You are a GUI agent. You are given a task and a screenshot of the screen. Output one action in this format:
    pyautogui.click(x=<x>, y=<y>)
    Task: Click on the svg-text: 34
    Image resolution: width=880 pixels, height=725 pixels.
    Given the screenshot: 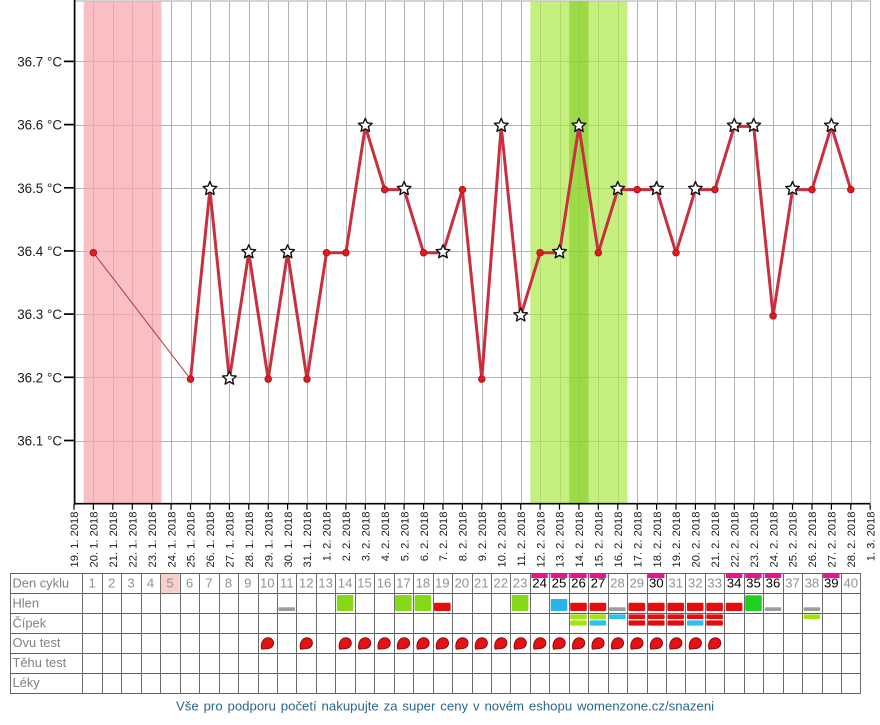 What is the action you would take?
    pyautogui.click(x=734, y=583)
    